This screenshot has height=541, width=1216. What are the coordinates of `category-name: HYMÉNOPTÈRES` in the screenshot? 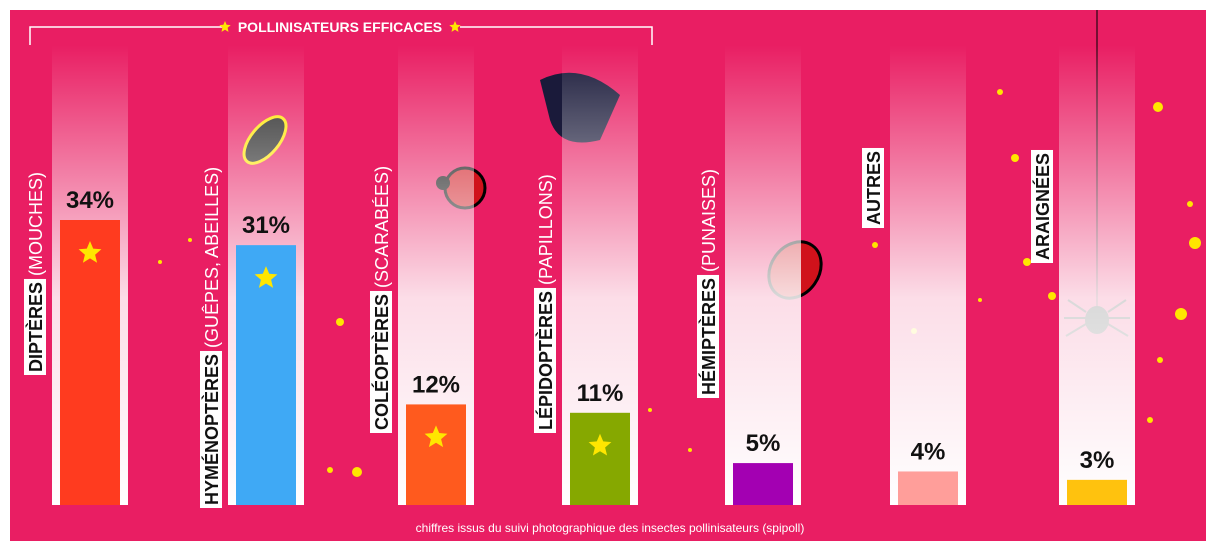 It's located at (211, 429).